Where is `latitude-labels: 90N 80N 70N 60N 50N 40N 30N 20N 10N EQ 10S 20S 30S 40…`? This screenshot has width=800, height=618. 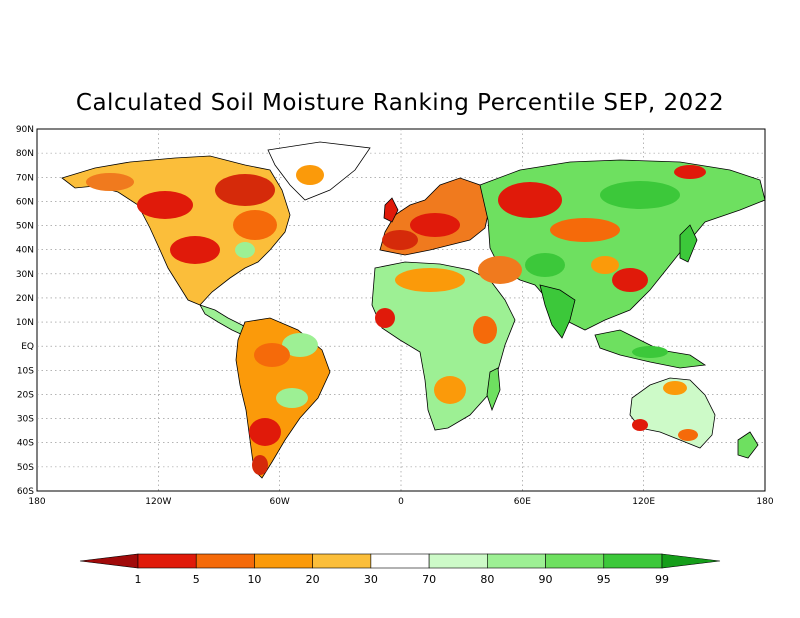 latitude-labels: 90N 80N 70N 60N 50N 40N 30N 20N 10N EQ 10S 20S 30S 40… is located at coordinates (25, 311).